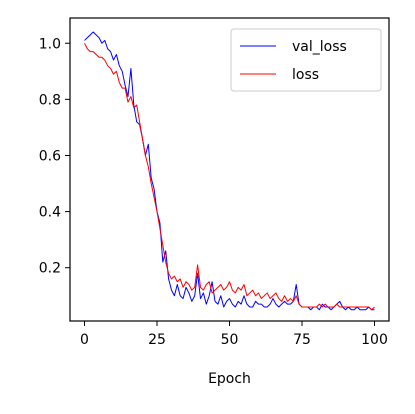  Describe the element at coordinates (50, 156) in the screenshot. I see `y-tick-label: 0.6` at that location.